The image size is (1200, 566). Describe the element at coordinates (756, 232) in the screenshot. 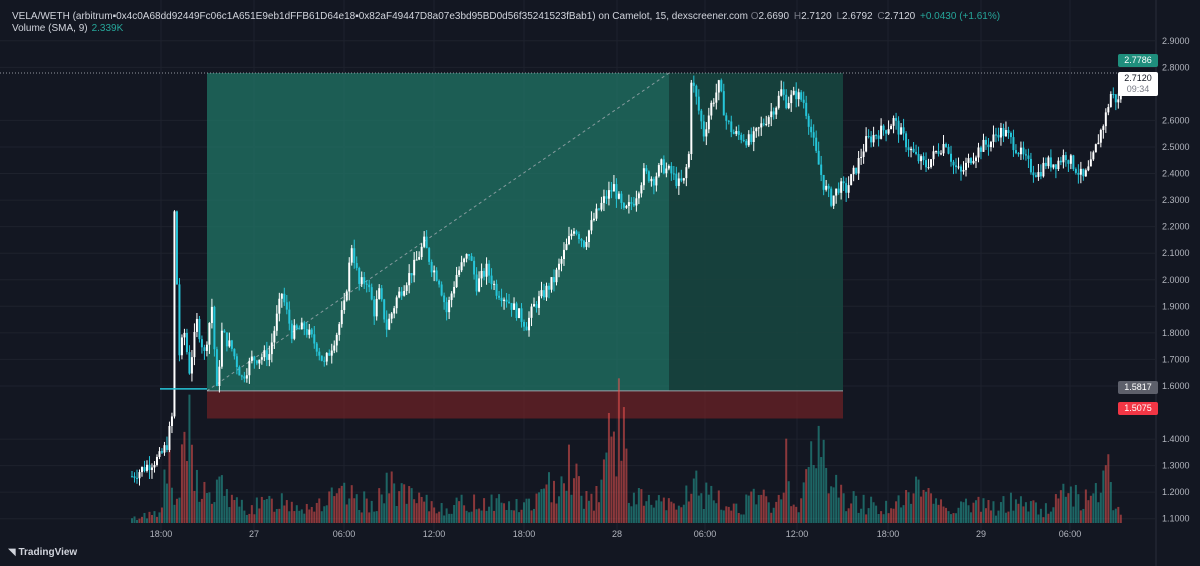

I see `long-target-zone-extension` at that location.